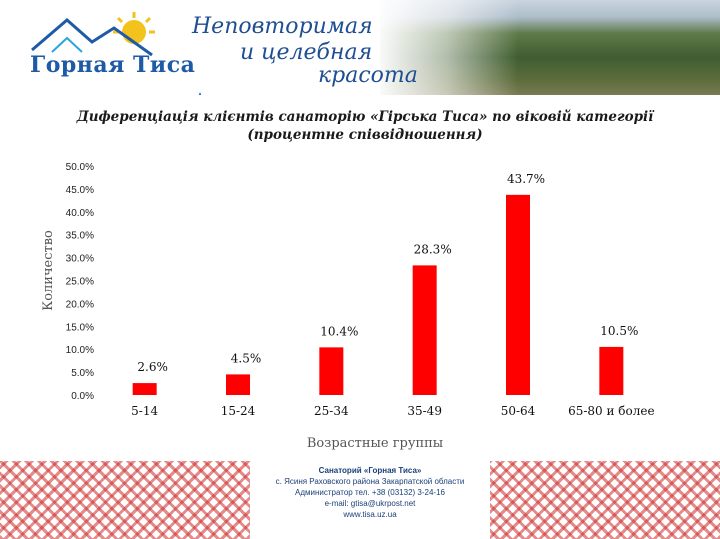 The image size is (720, 539). I want to click on footer-text-background, so click(370, 500).